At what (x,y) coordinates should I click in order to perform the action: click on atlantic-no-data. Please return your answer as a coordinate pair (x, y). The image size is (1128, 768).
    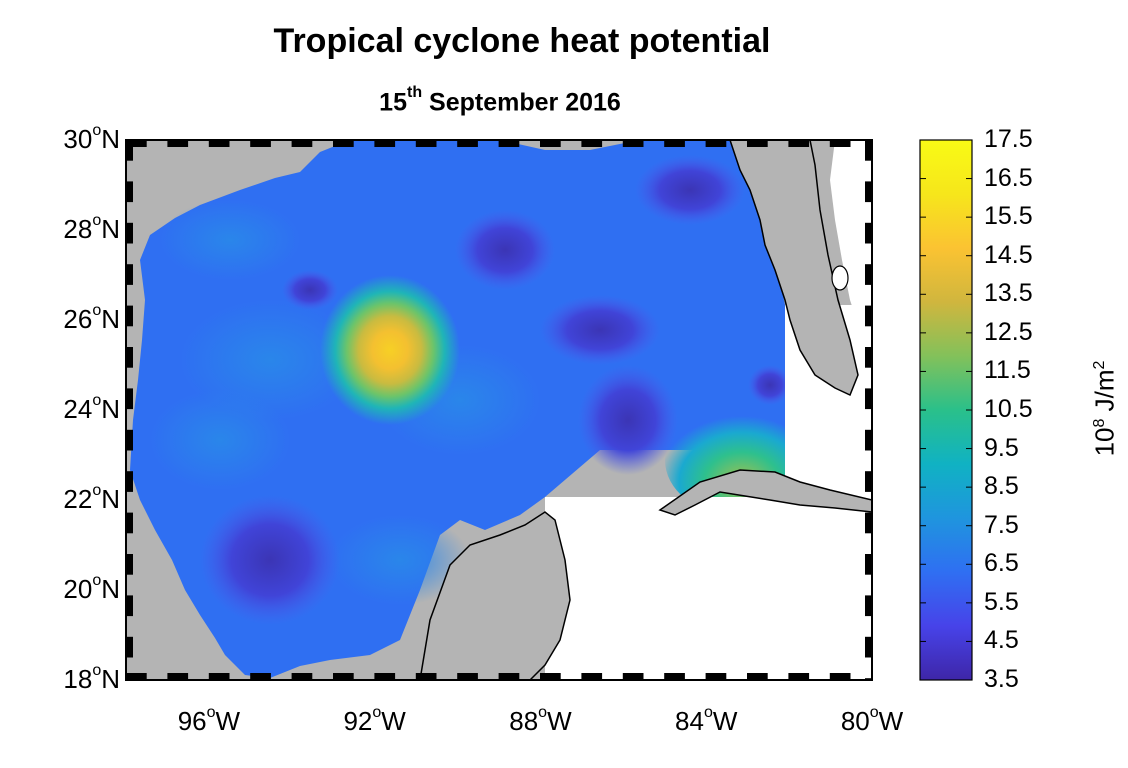
    Looking at the image, I should click on (851, 235).